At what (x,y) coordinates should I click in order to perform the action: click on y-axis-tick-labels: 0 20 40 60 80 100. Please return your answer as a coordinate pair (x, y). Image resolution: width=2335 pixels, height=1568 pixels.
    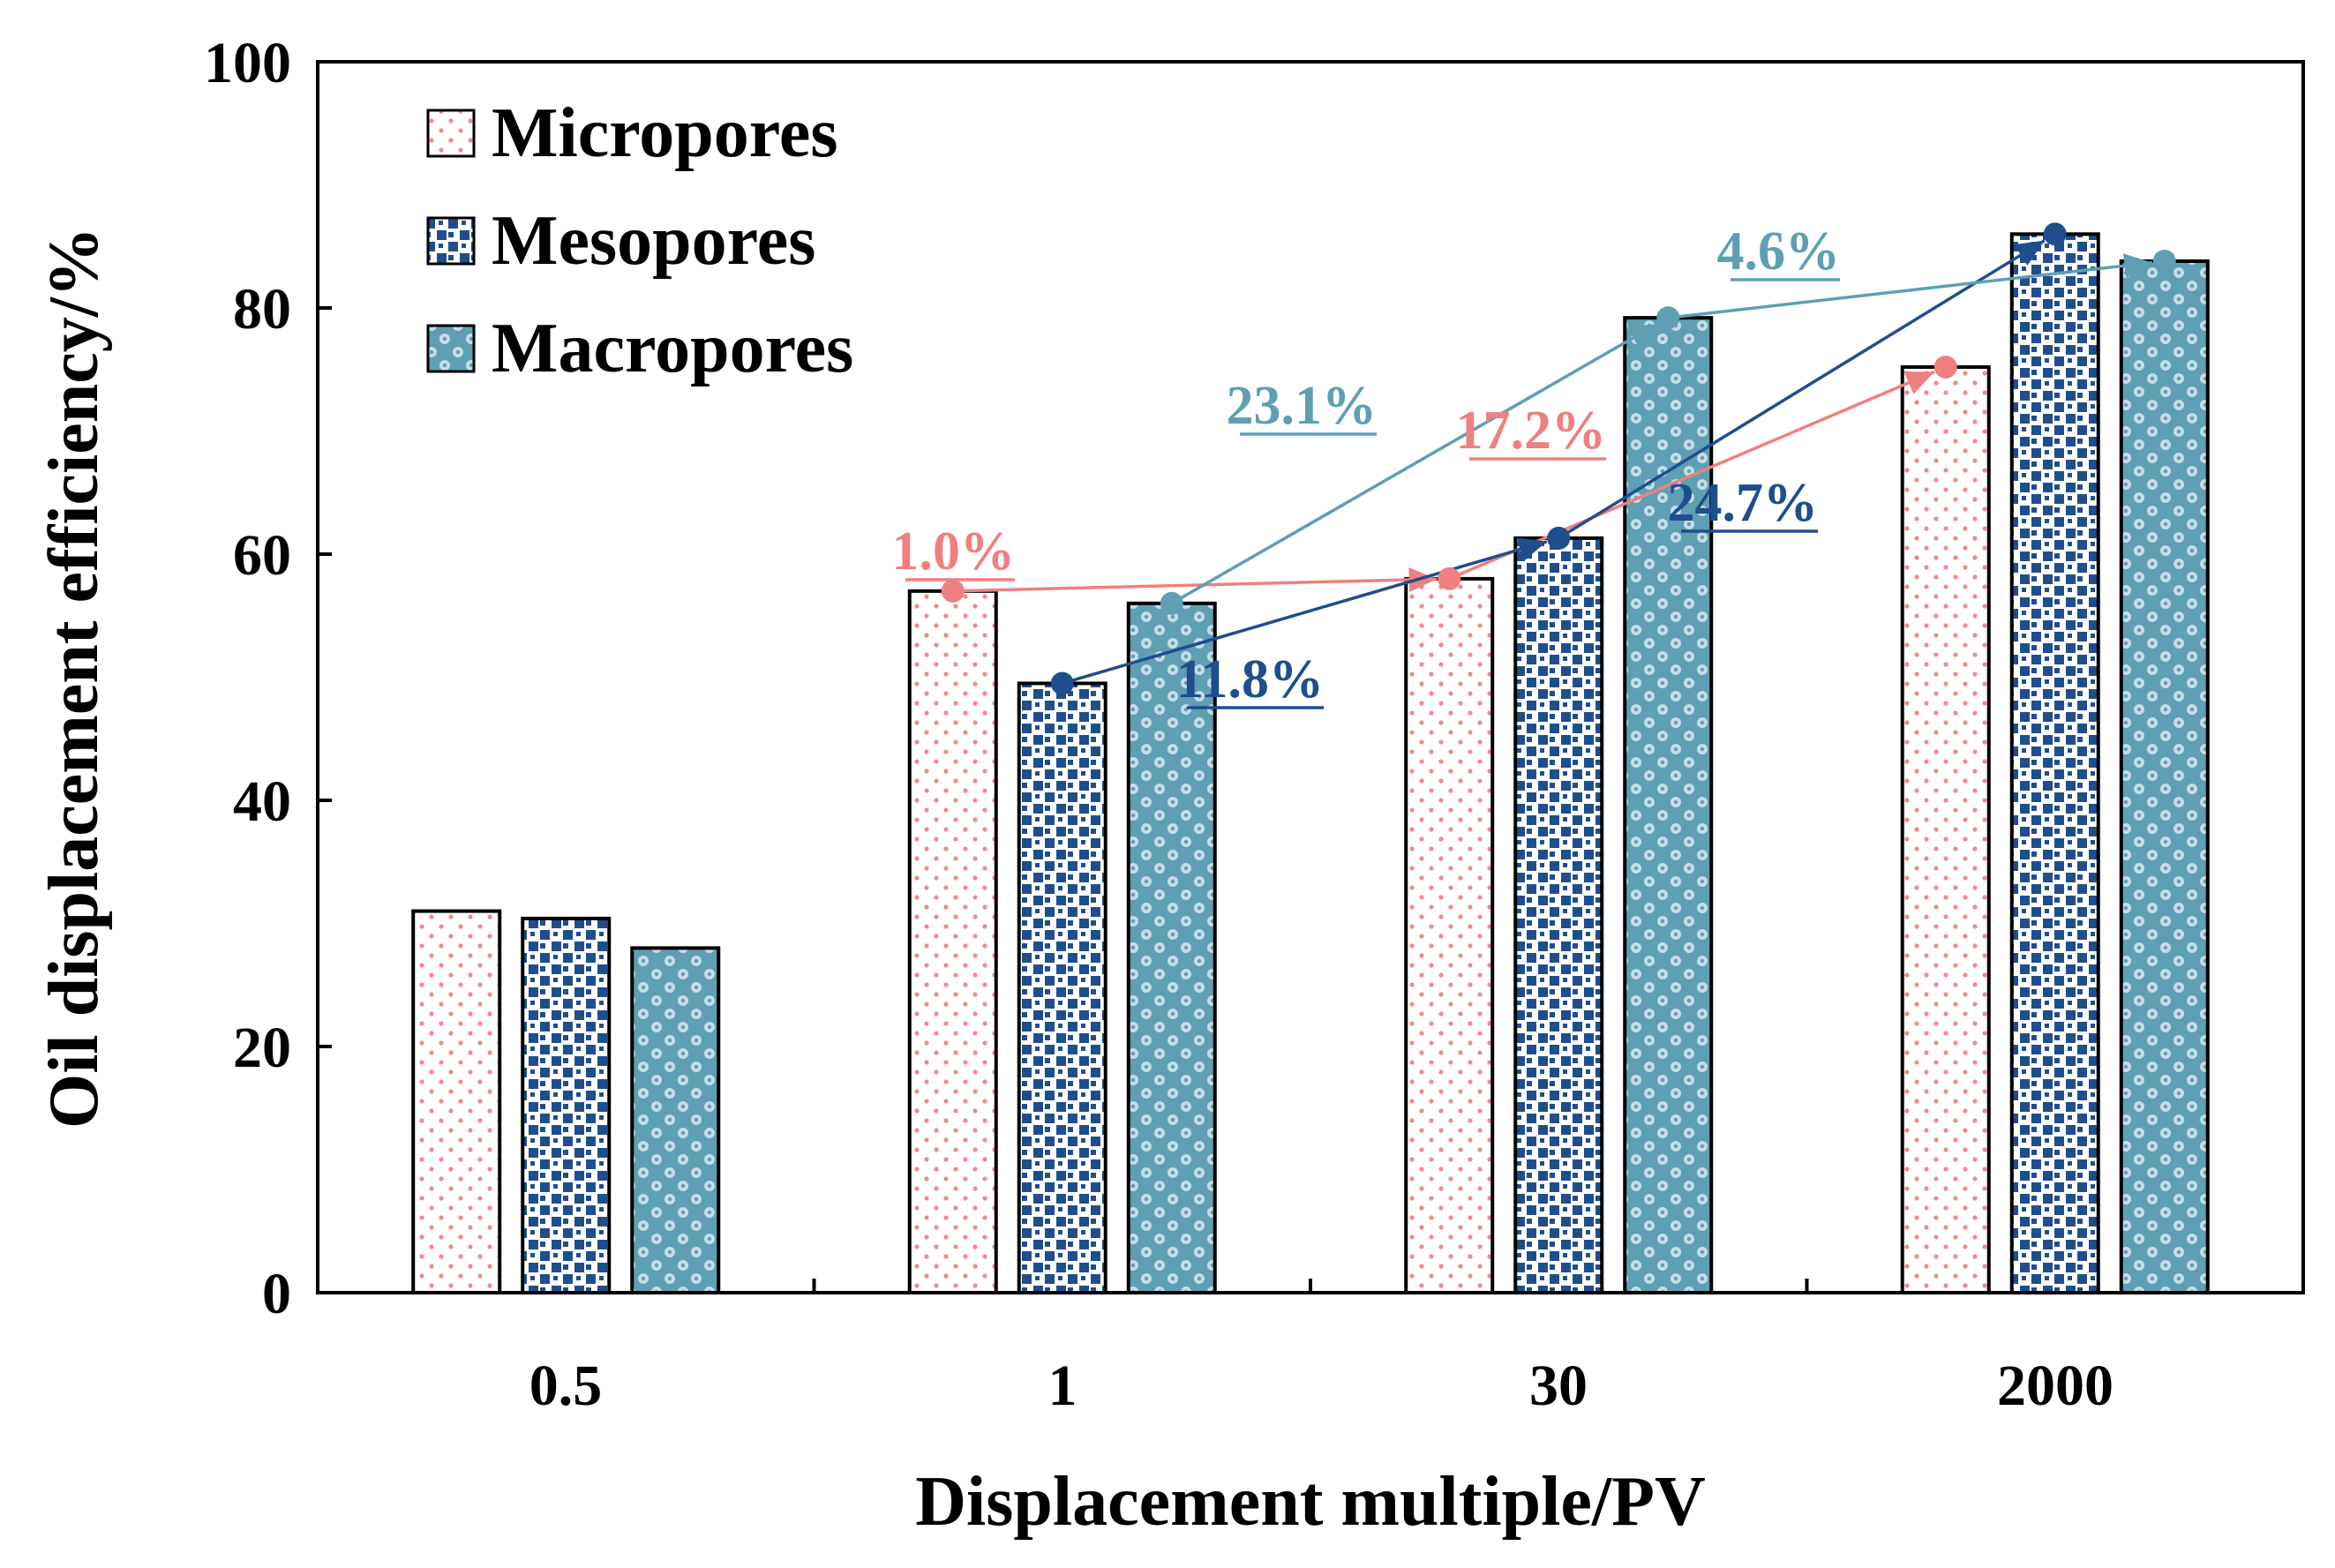
    Looking at the image, I should click on (247, 678).